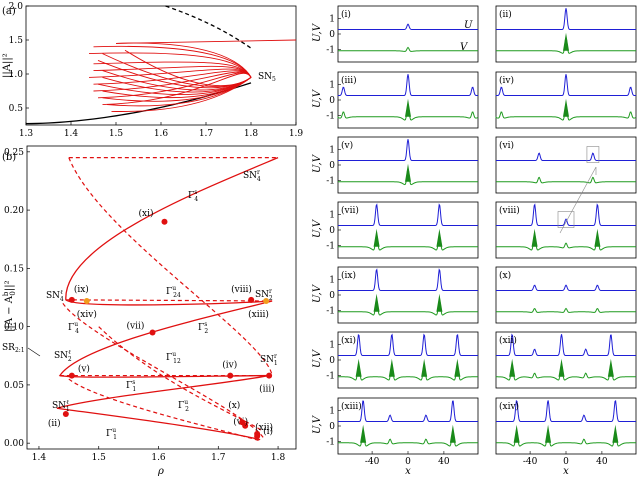 This screenshot has height=478, width=638. I want to click on label-gamma1u: Γu 1, so click(111, 434).